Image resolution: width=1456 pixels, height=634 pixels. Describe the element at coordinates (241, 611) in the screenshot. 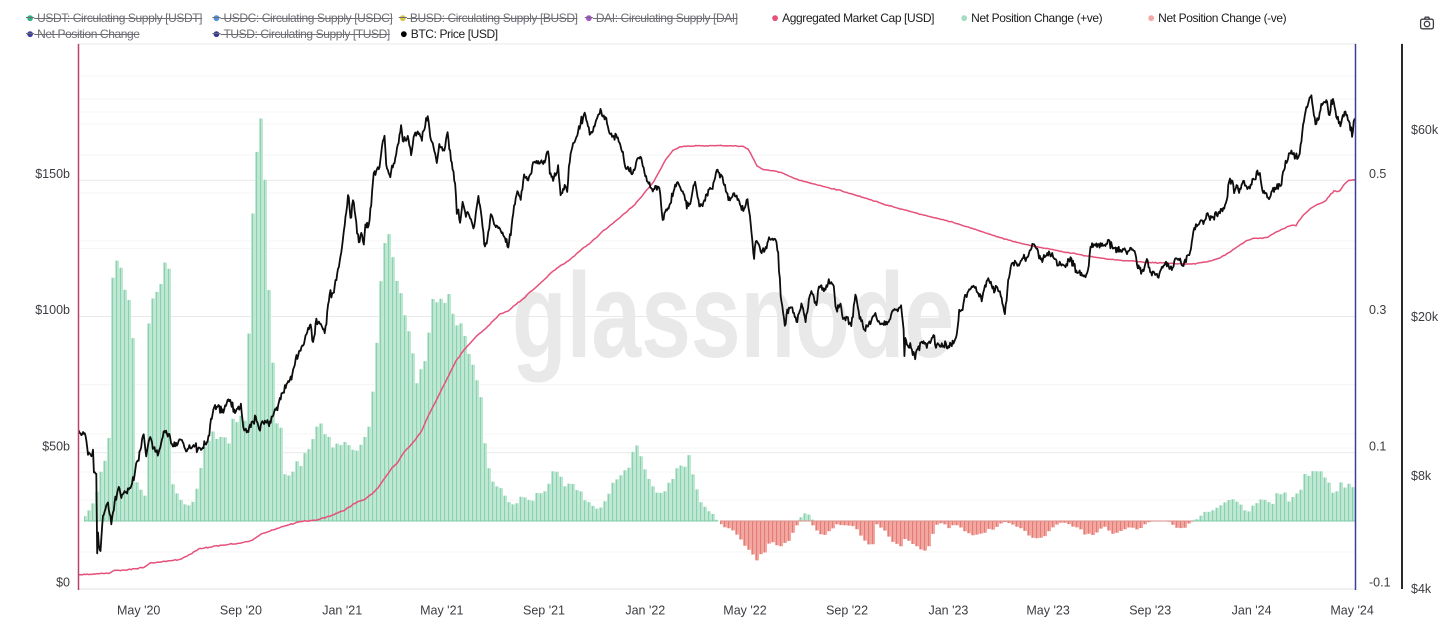

I see `svg-text: Sep '20` at that location.